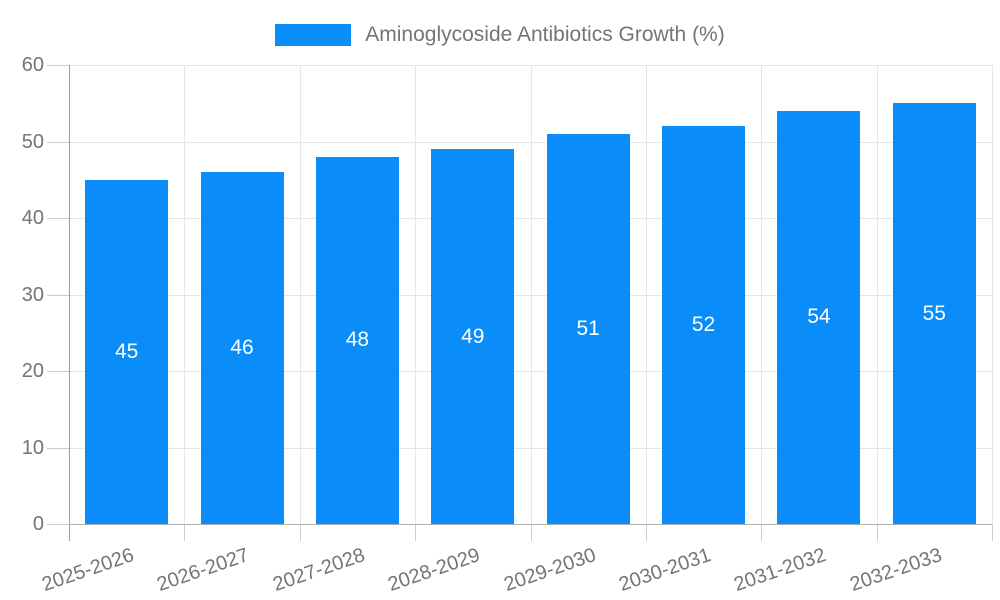  I want to click on bar-value-label: 55, so click(934, 313).